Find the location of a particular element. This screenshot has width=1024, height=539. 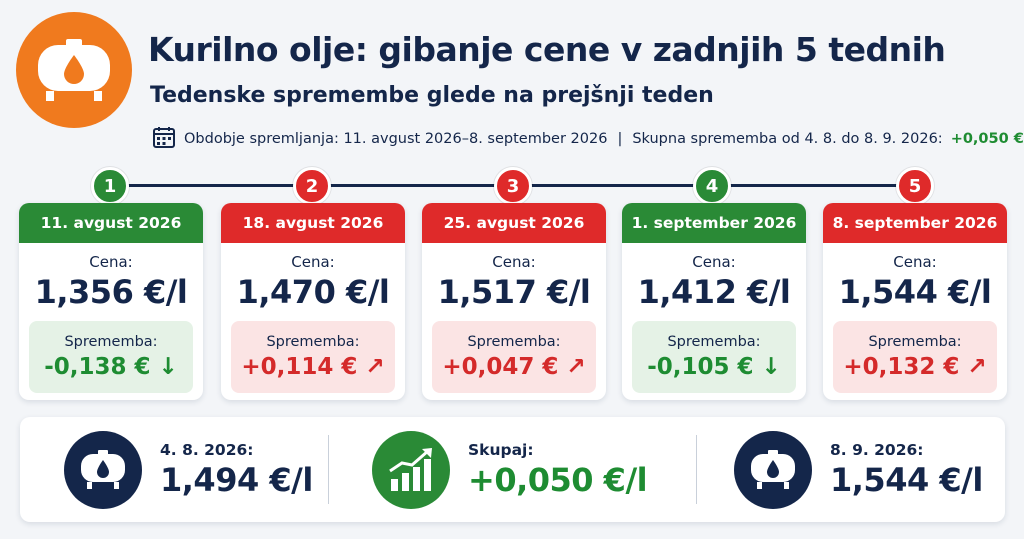

total-change-value: +0,050 €/l is located at coordinates (987, 139).